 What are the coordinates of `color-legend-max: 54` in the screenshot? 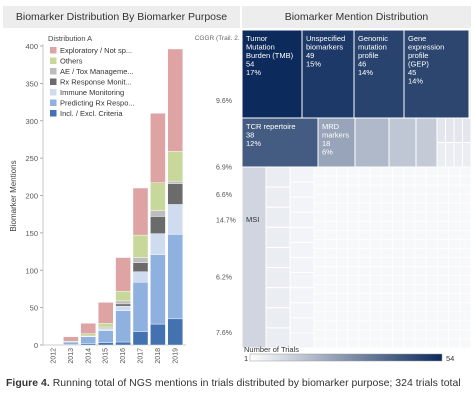 It's located at (450, 358).